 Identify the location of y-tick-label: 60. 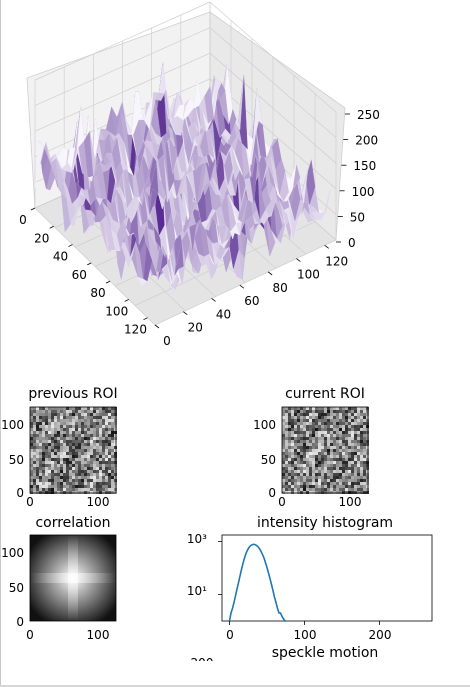
(251, 301).